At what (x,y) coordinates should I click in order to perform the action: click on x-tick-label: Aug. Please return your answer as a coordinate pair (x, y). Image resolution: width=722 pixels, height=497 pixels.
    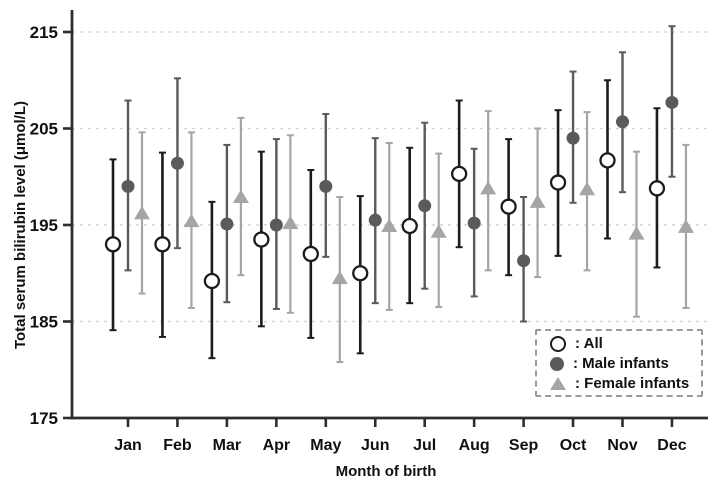
    Looking at the image, I should click on (474, 445).